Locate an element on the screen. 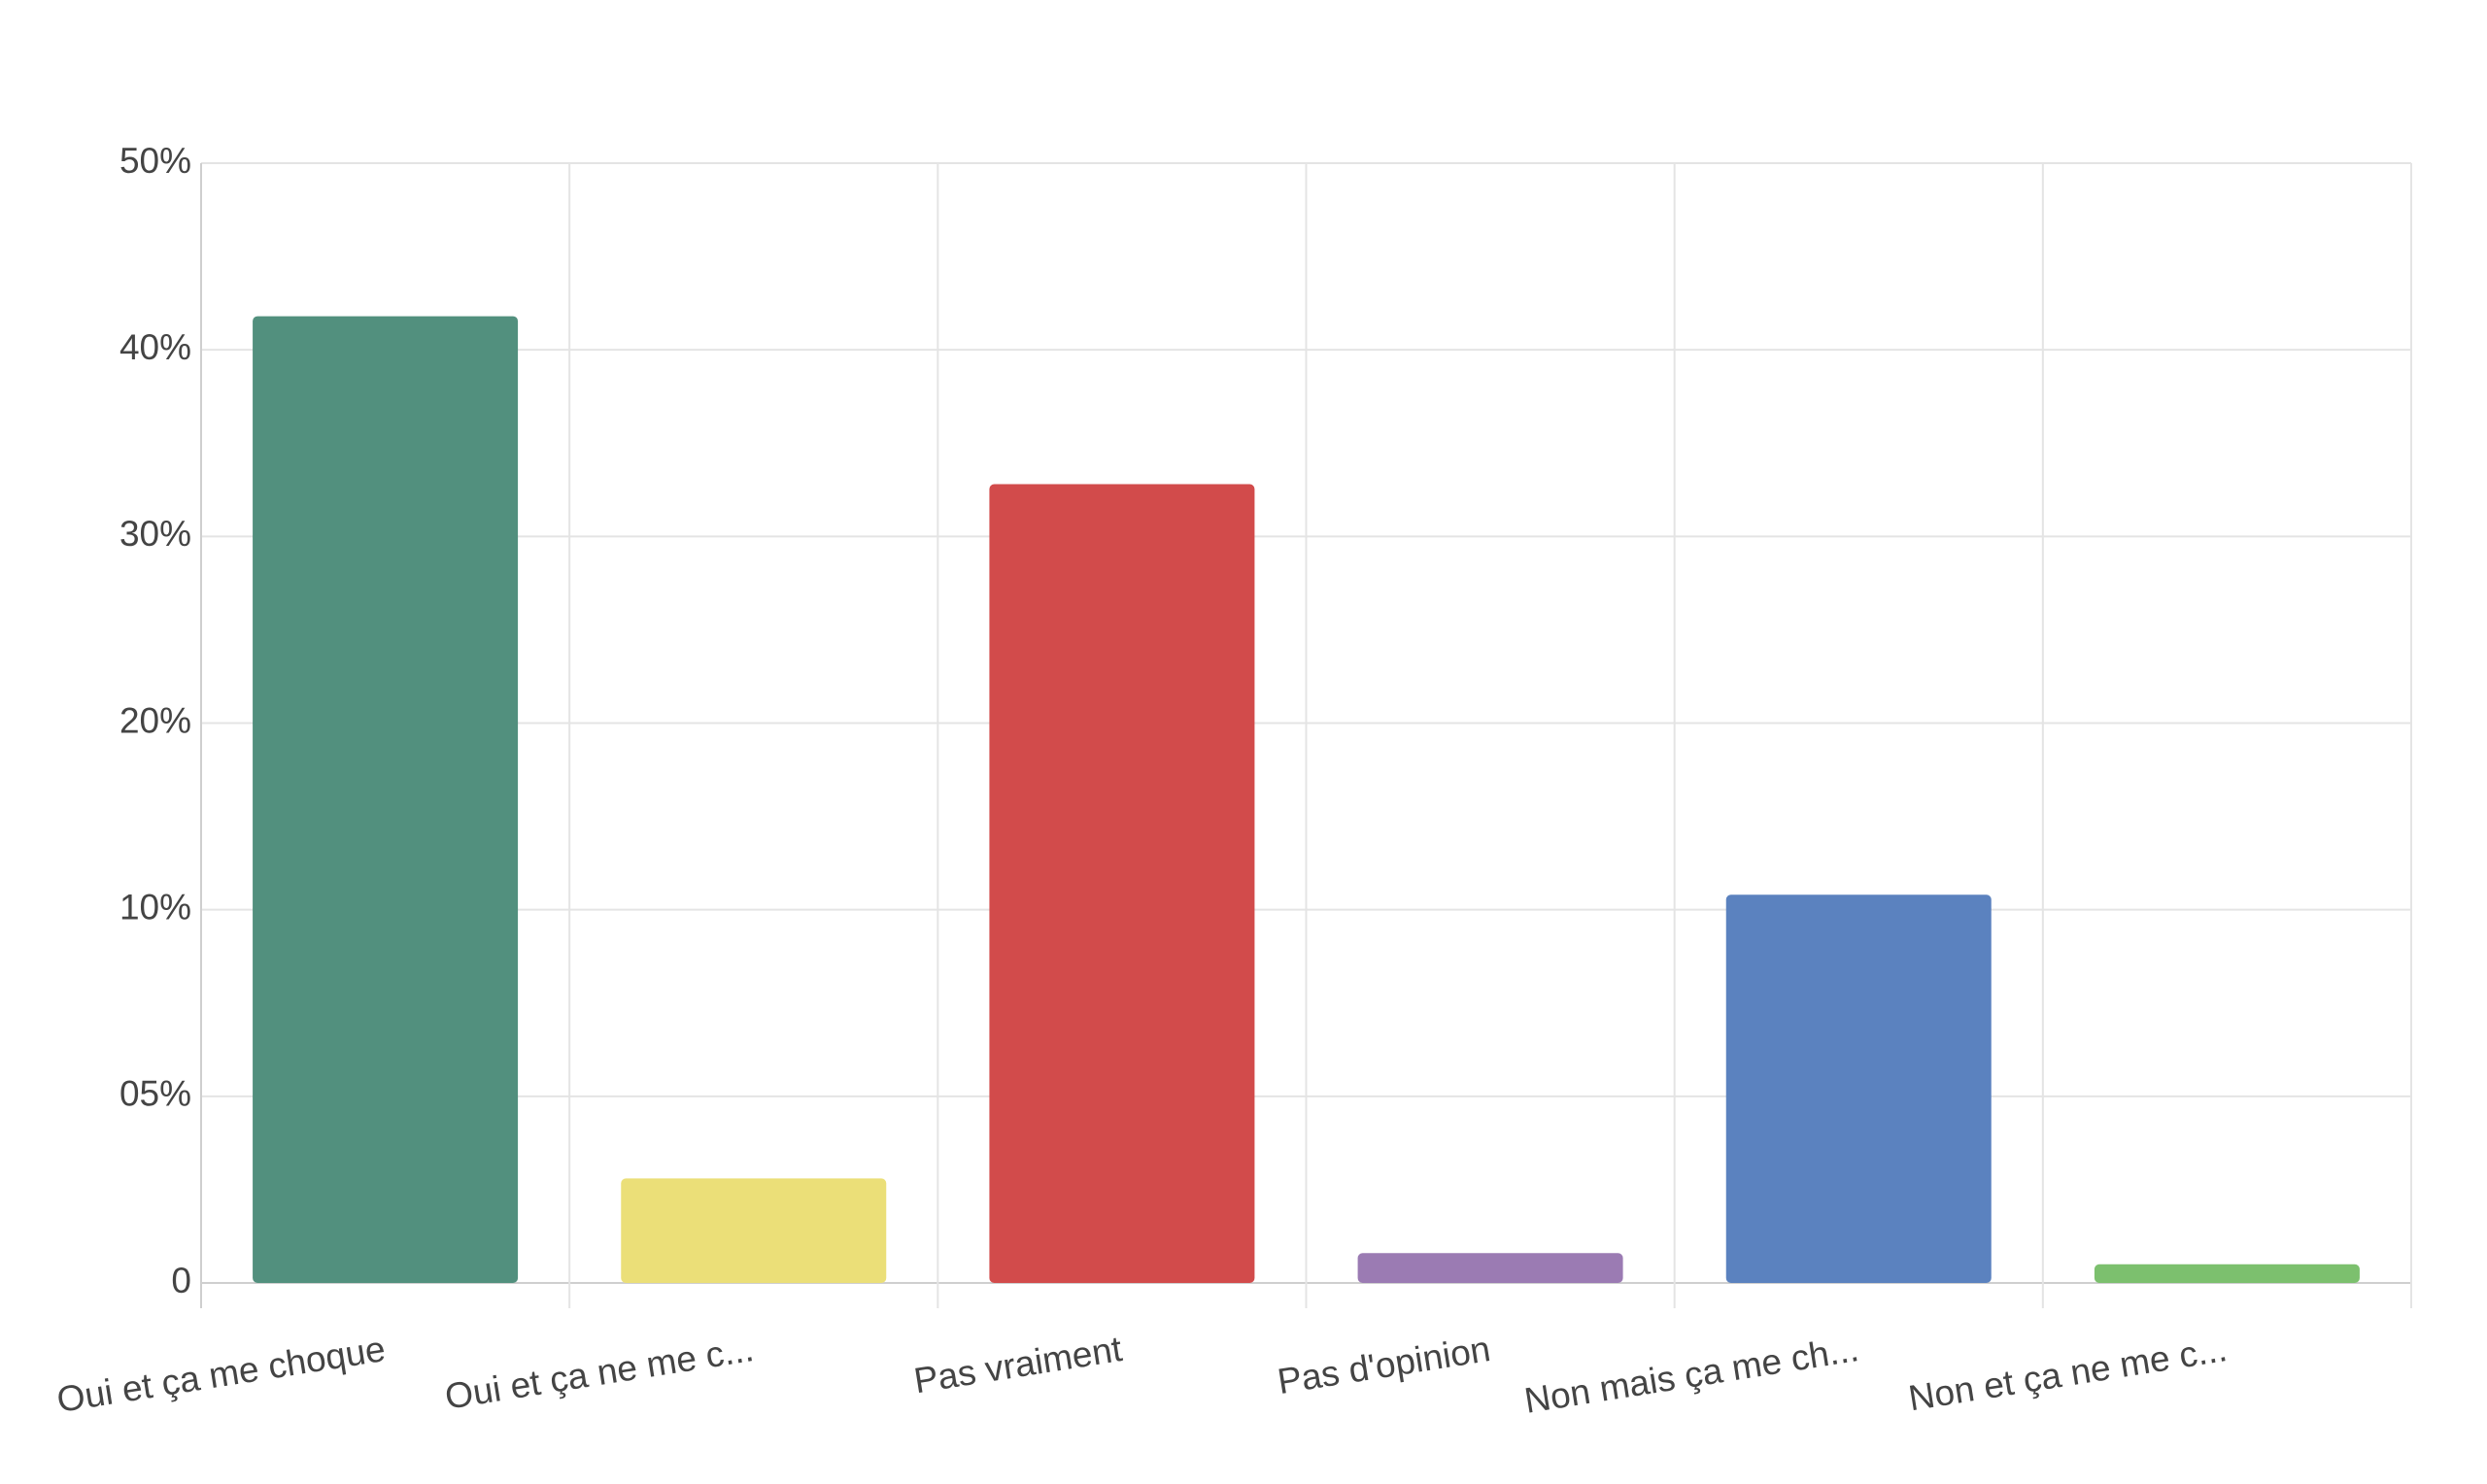 This screenshot has height=1484, width=2487. y-tick-label: 20% is located at coordinates (155, 720).